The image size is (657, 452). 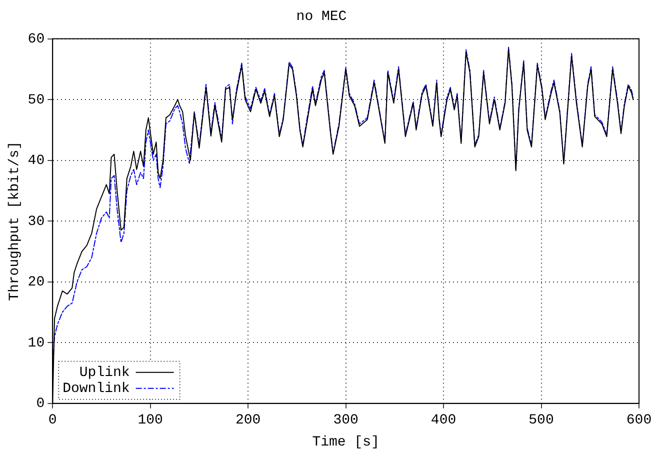 I want to click on x-tick-label: 200, so click(x=248, y=420).